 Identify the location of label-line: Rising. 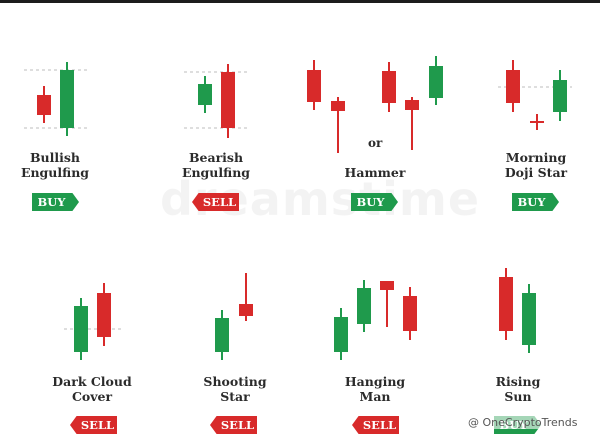
(518, 381).